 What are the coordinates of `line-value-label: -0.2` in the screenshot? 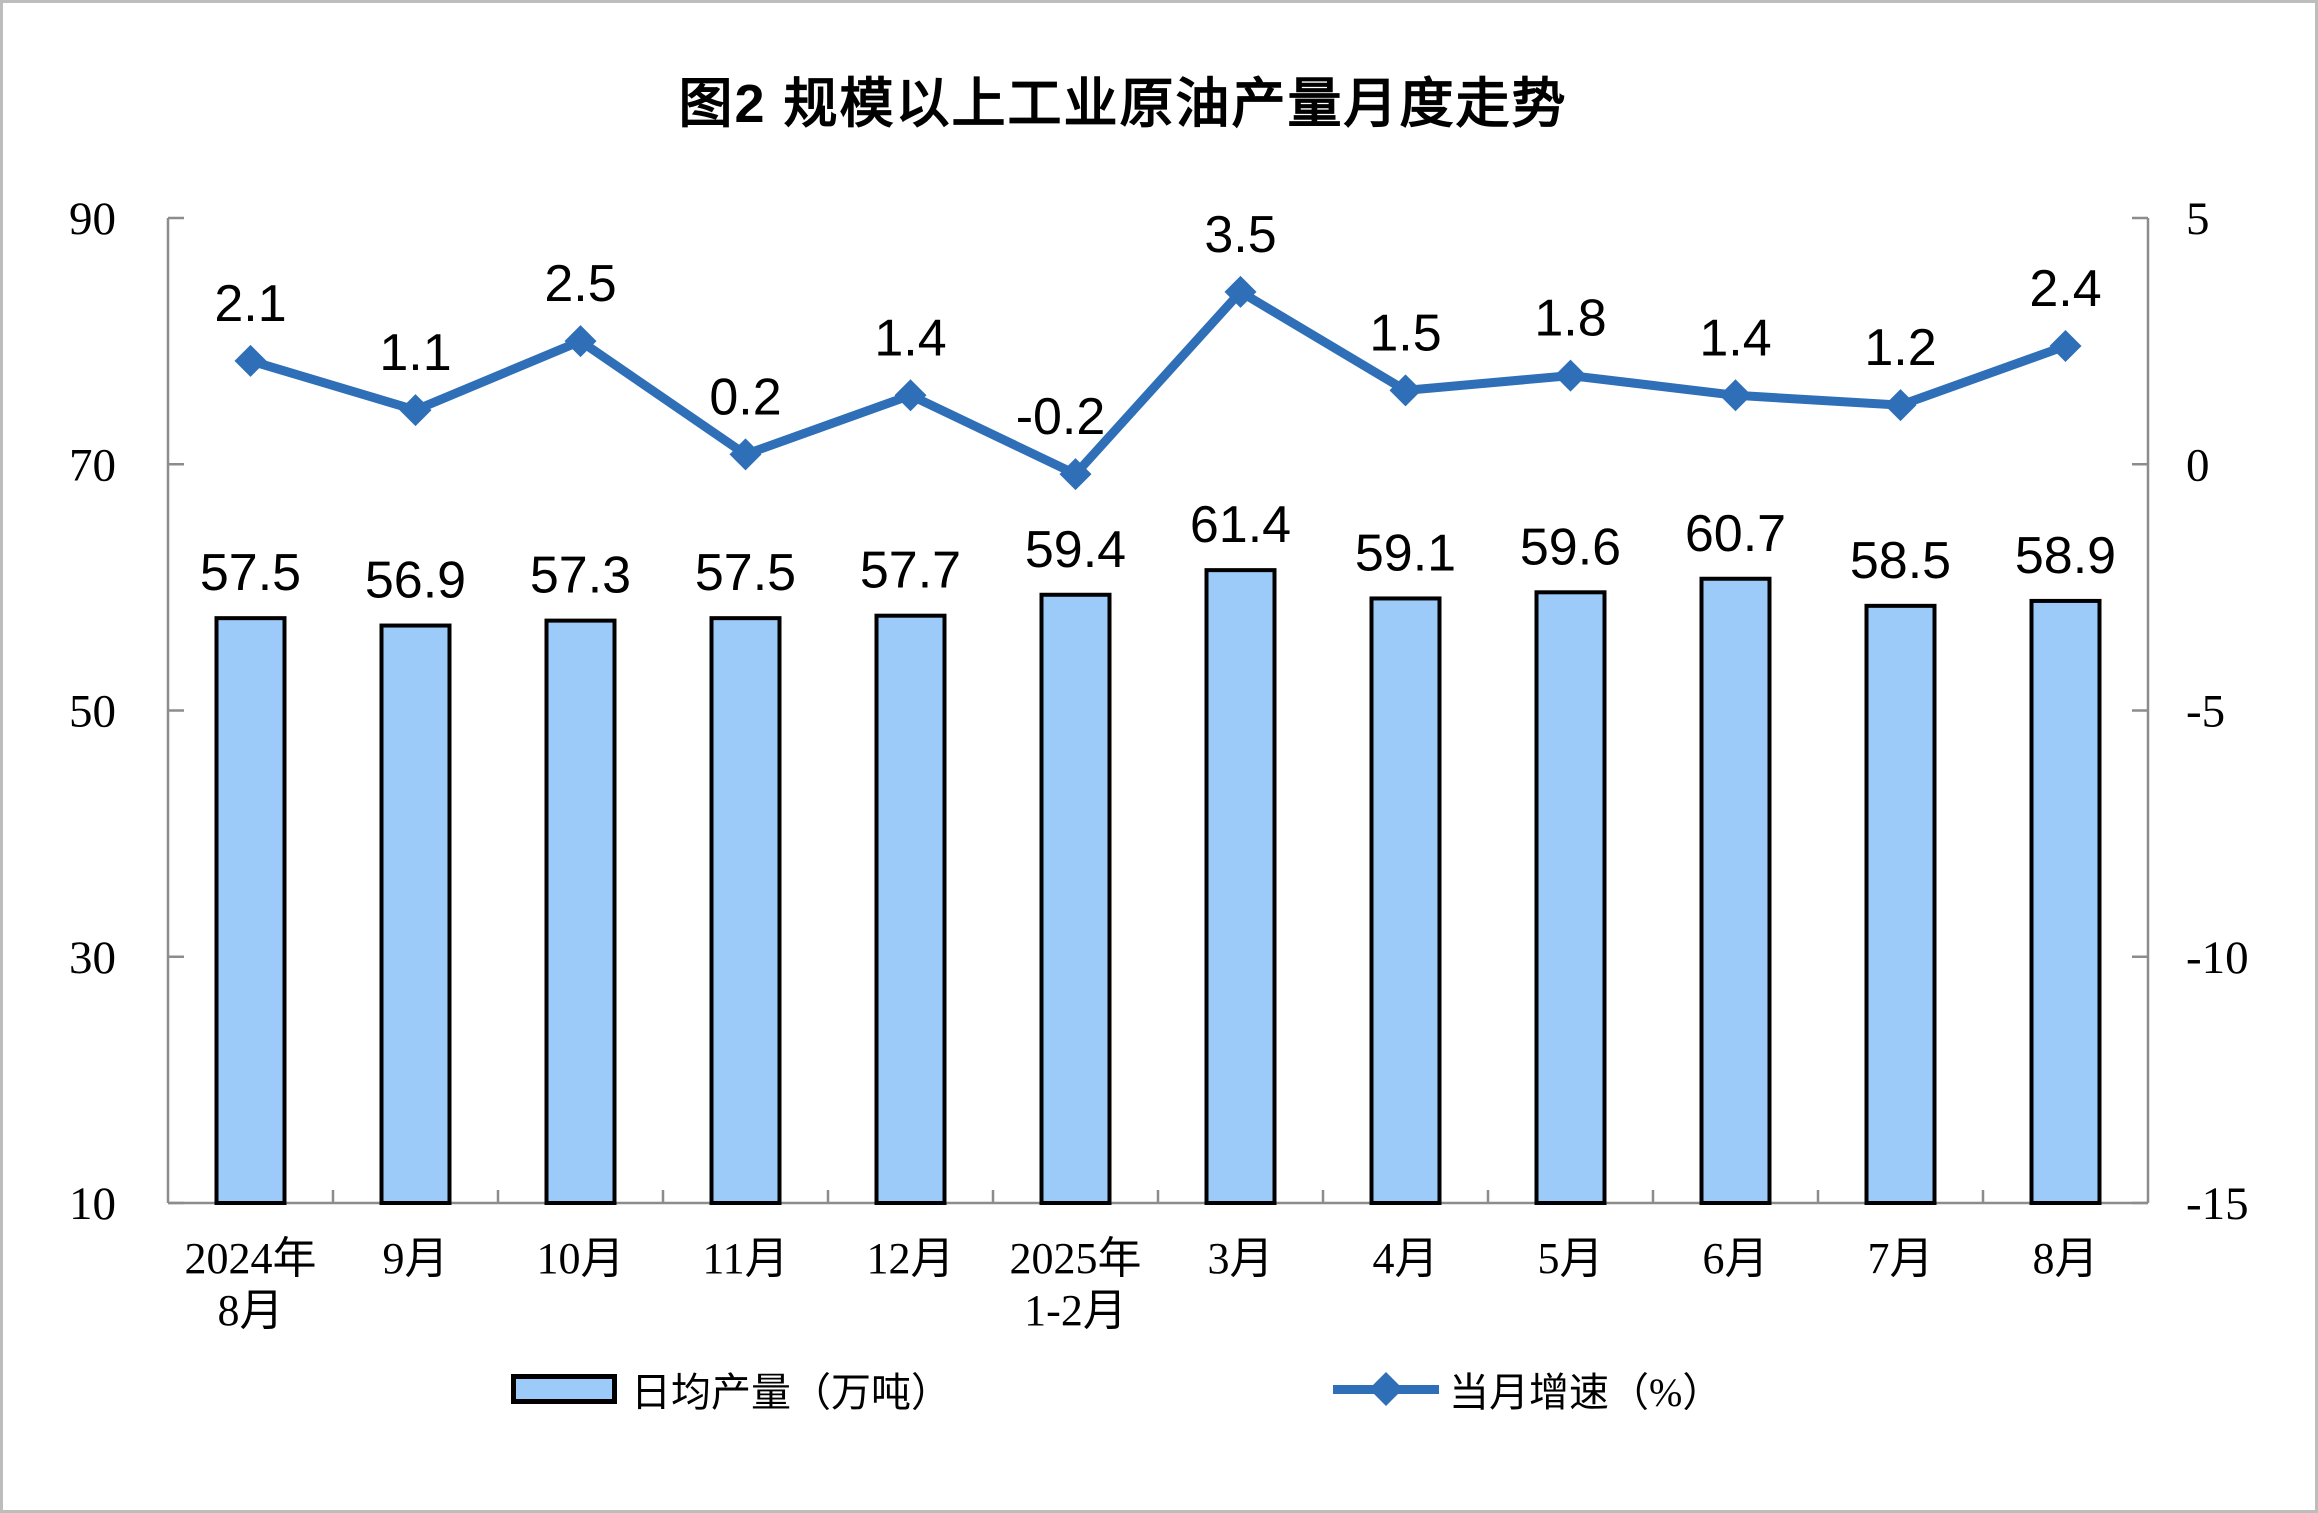 It's located at (1061, 417).